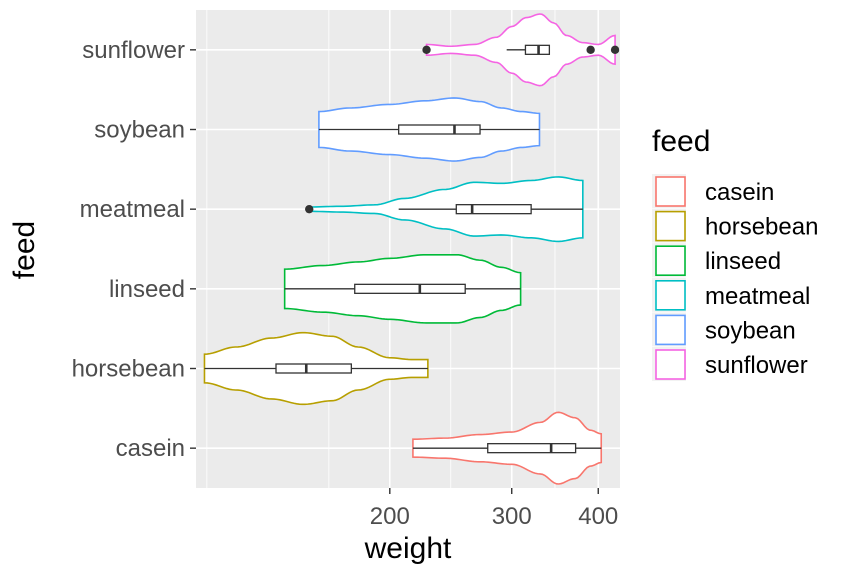 The width and height of the screenshot is (864, 576). What do you see at coordinates (309, 209) in the screenshot?
I see `outlier-meatmeal` at bounding box center [309, 209].